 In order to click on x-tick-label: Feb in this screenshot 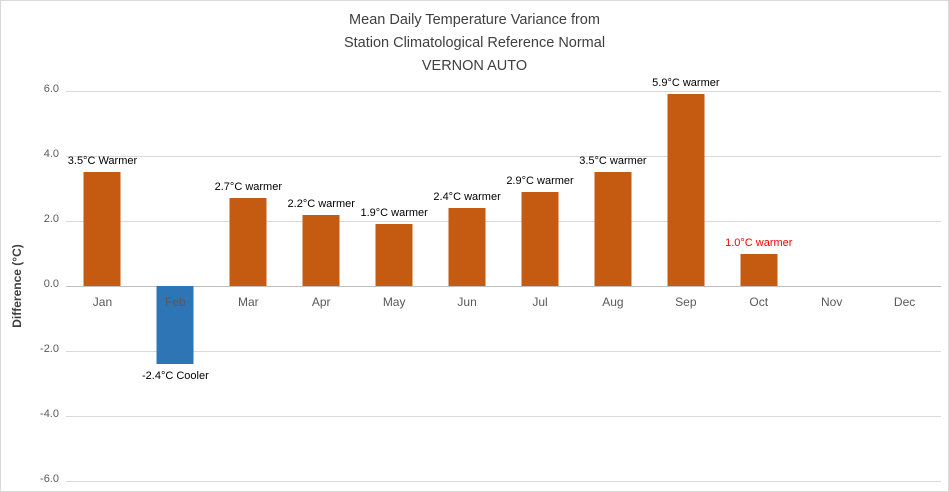, I will do `click(175, 302)`.